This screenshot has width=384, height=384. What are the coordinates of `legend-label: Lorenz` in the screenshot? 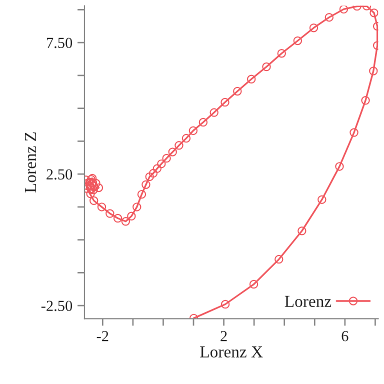 It's located at (308, 301).